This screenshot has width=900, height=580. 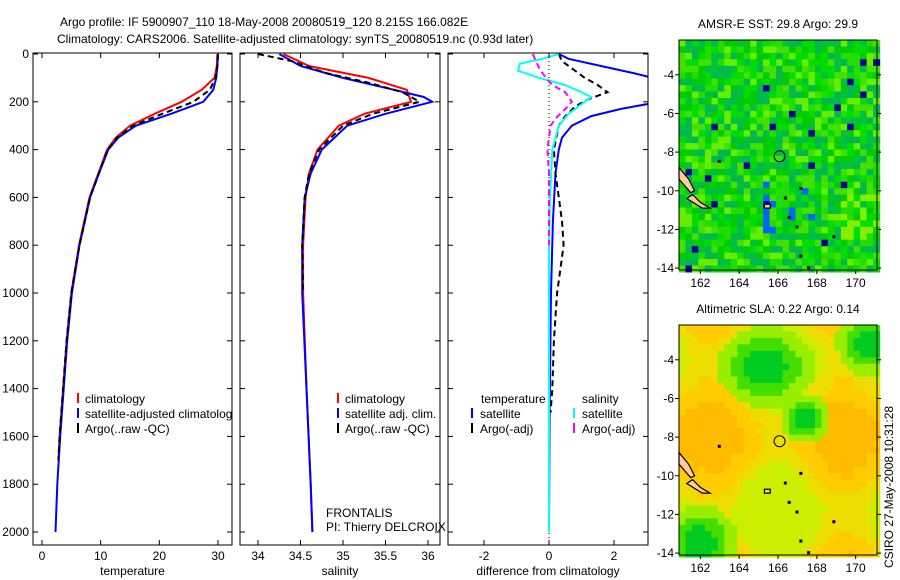 I want to click on legend-label: Argo(..raw -QC), so click(x=387, y=429).